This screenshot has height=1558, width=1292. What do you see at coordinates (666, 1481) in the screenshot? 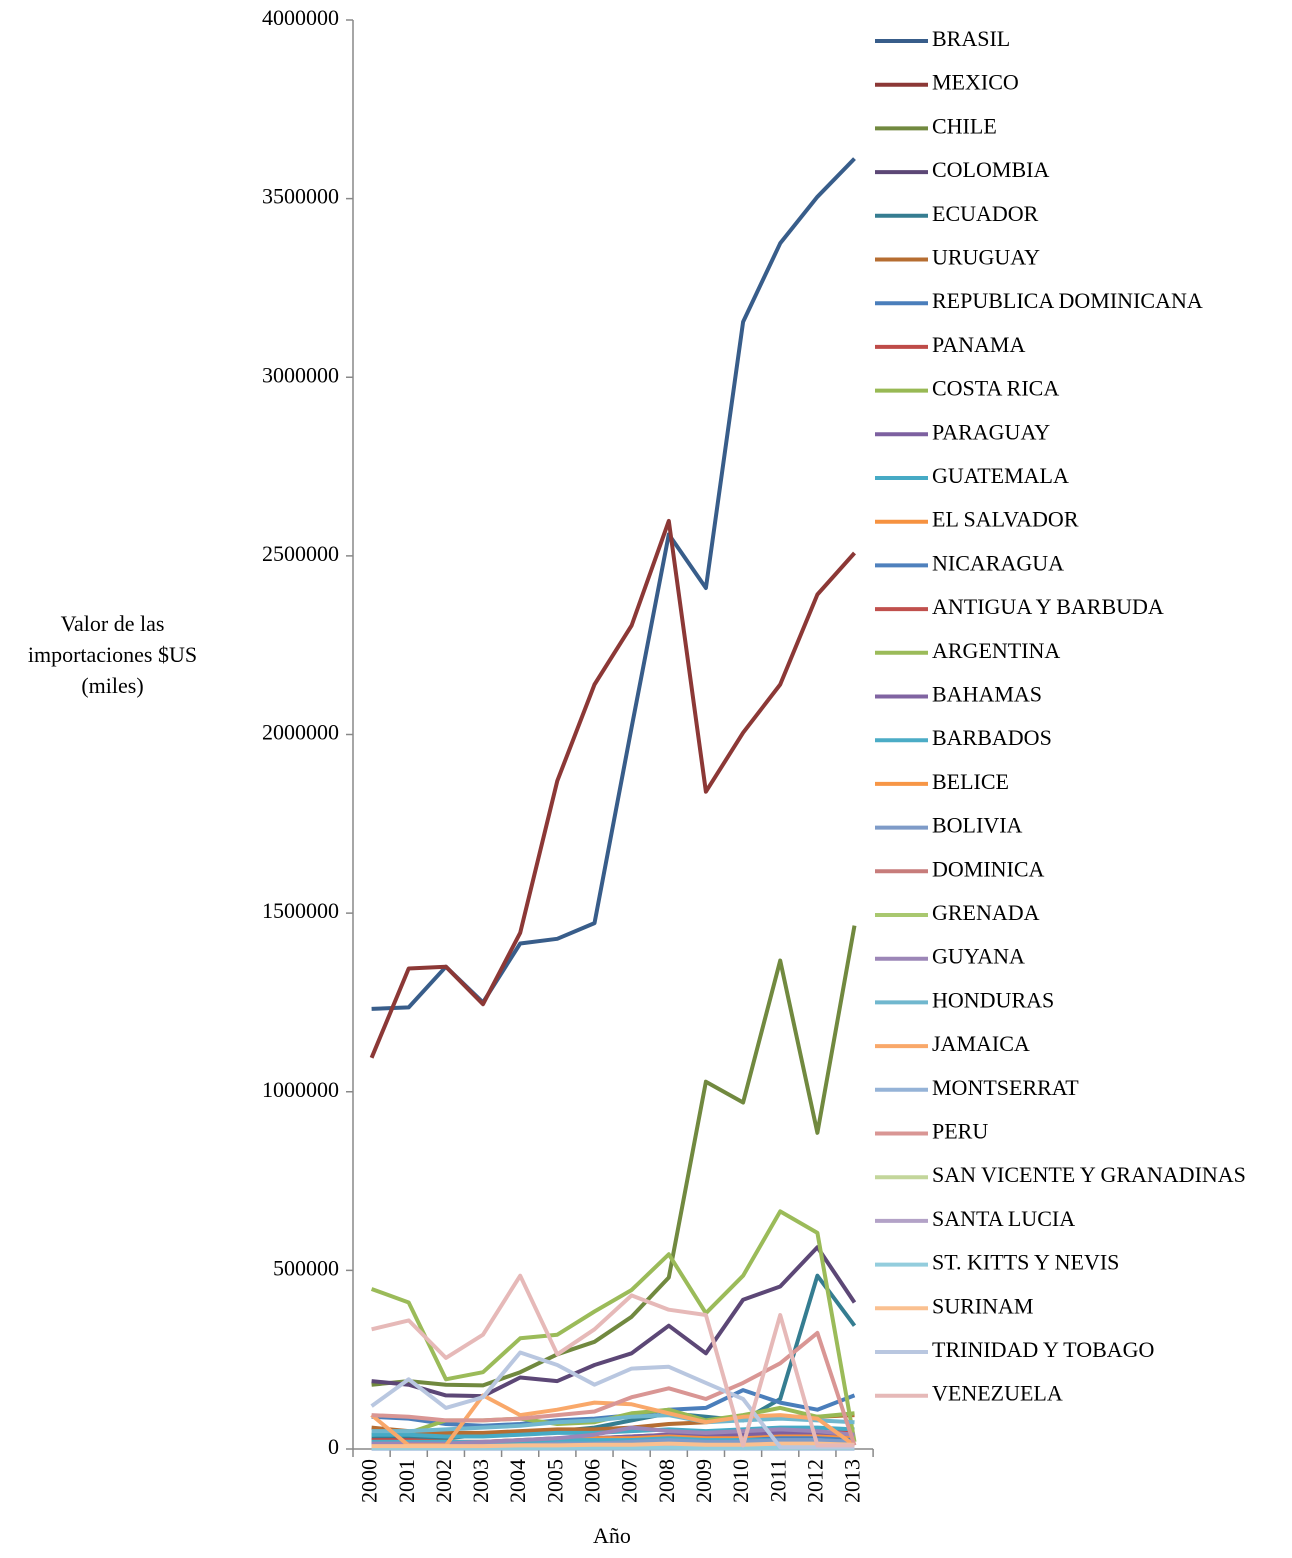
I see `x-tick-label: 2008` at bounding box center [666, 1481].